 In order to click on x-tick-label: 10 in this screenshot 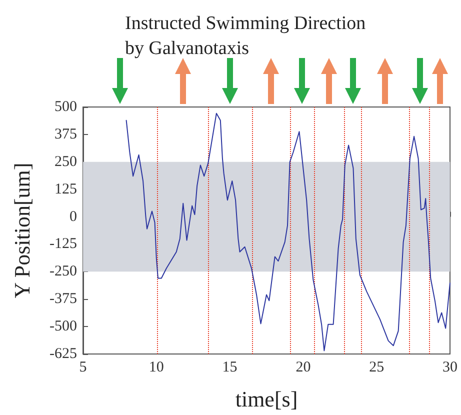, I will do `click(156, 368)`.